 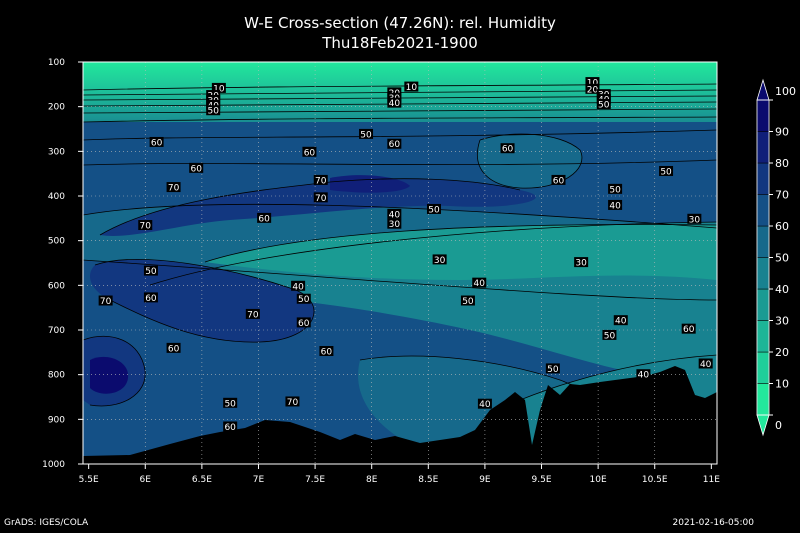 What do you see at coordinates (782, 384) in the screenshot?
I see `colorbar-label: 10` at bounding box center [782, 384].